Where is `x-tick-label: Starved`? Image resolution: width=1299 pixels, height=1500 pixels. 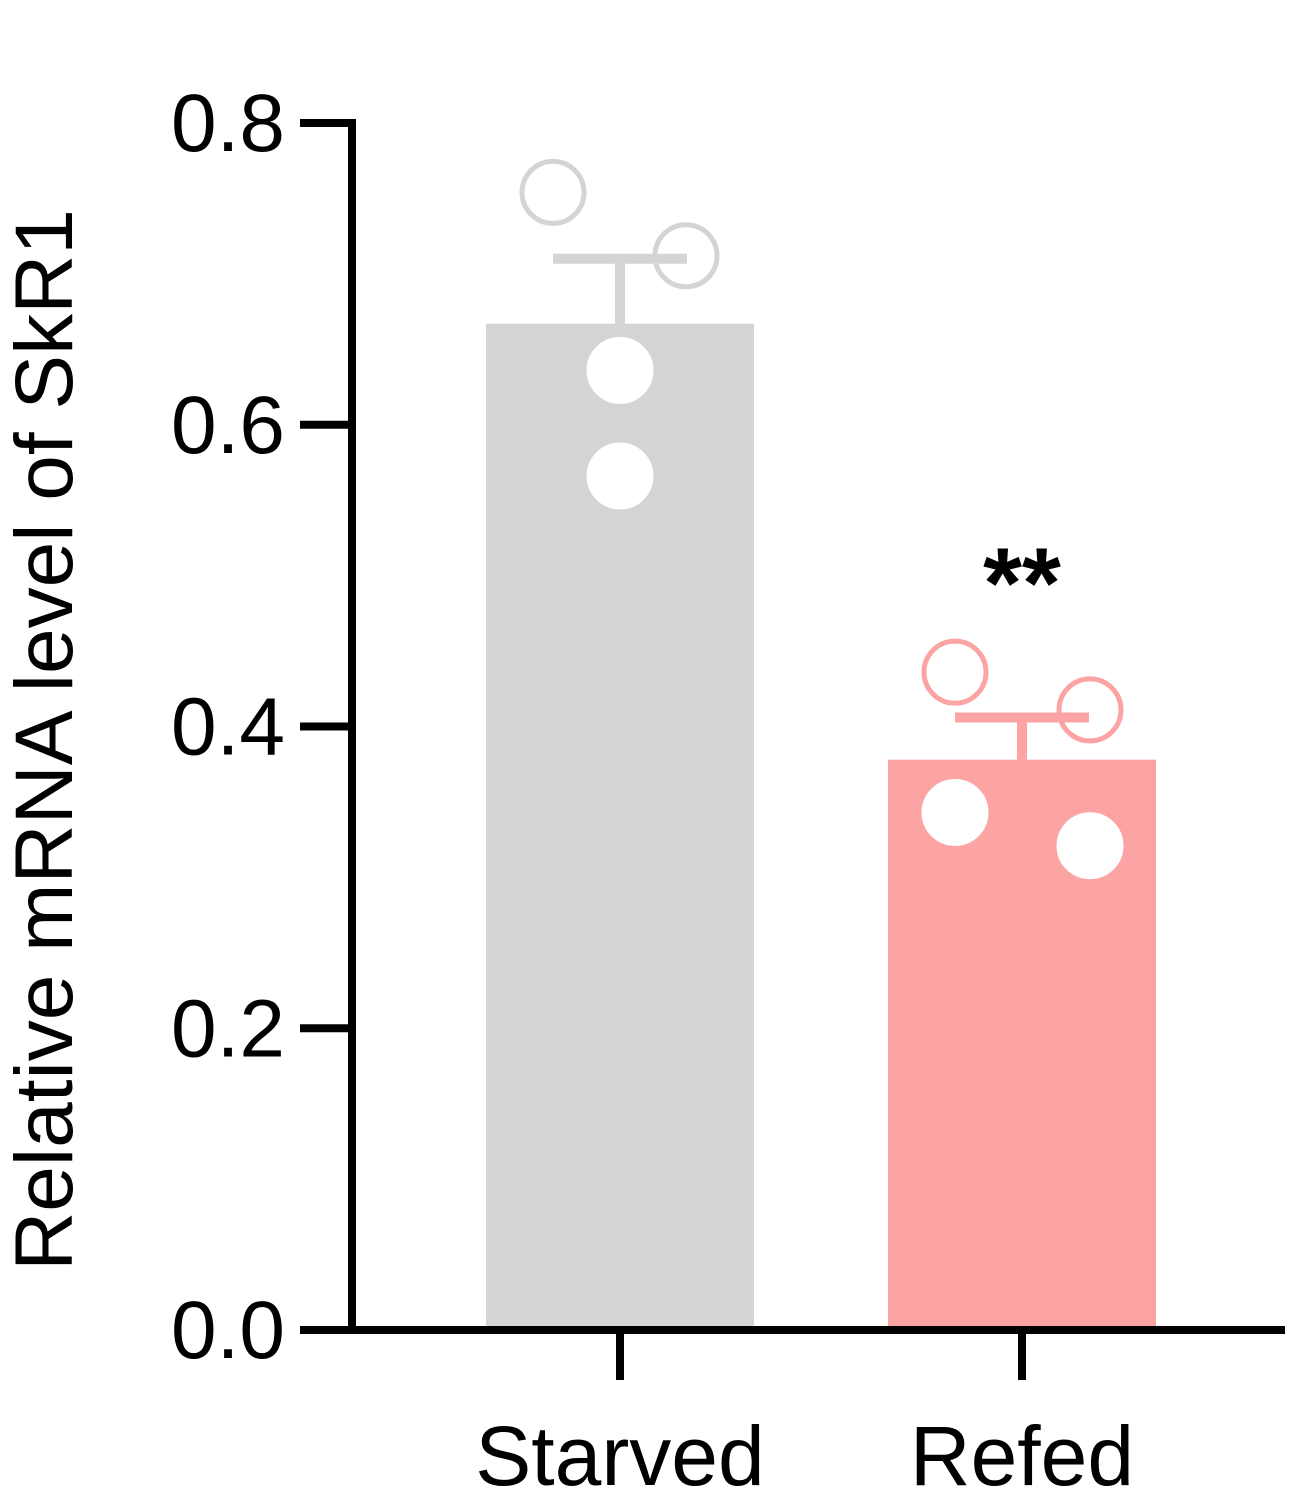 x-tick-label: Starved is located at coordinates (620, 1454).